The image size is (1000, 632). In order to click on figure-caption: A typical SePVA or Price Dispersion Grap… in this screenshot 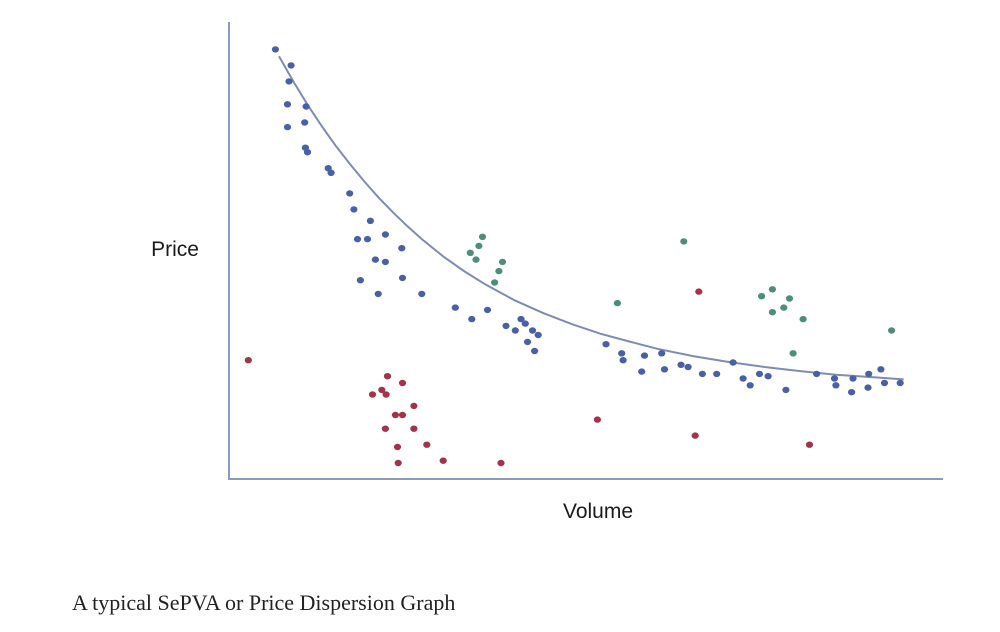, I will do `click(264, 602)`.